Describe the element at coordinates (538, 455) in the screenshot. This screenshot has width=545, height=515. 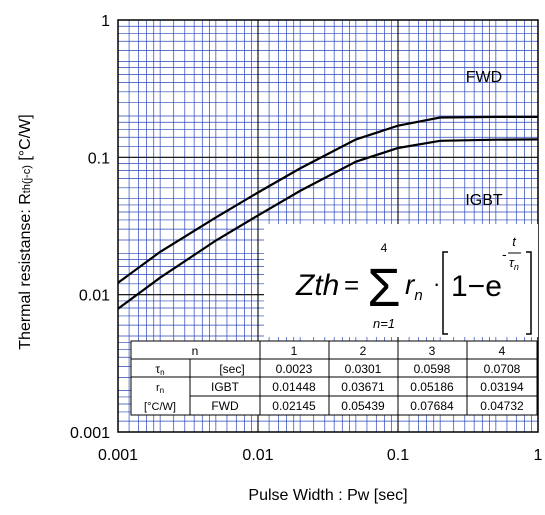
I see `x-tick-label: 1` at that location.